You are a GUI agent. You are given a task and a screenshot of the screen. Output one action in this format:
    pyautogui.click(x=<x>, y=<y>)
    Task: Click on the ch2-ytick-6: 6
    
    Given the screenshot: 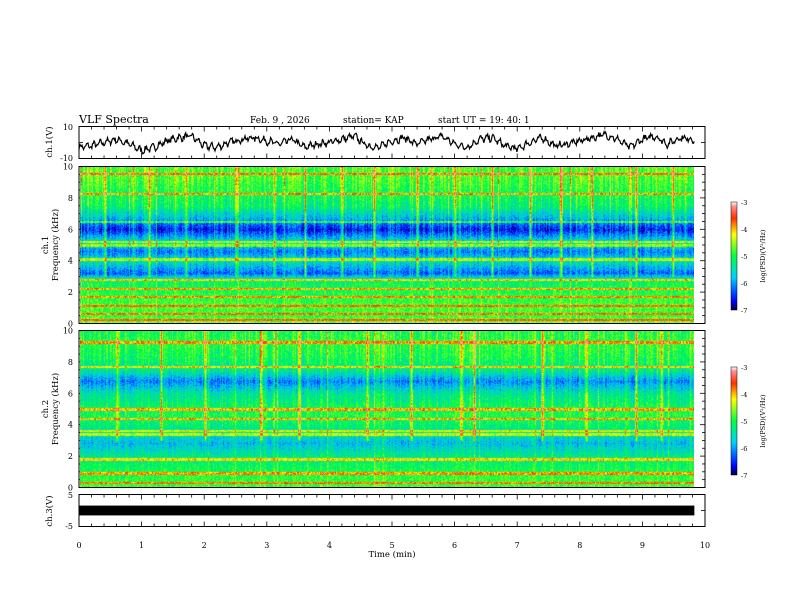 What is the action you would take?
    pyautogui.click(x=70, y=393)
    